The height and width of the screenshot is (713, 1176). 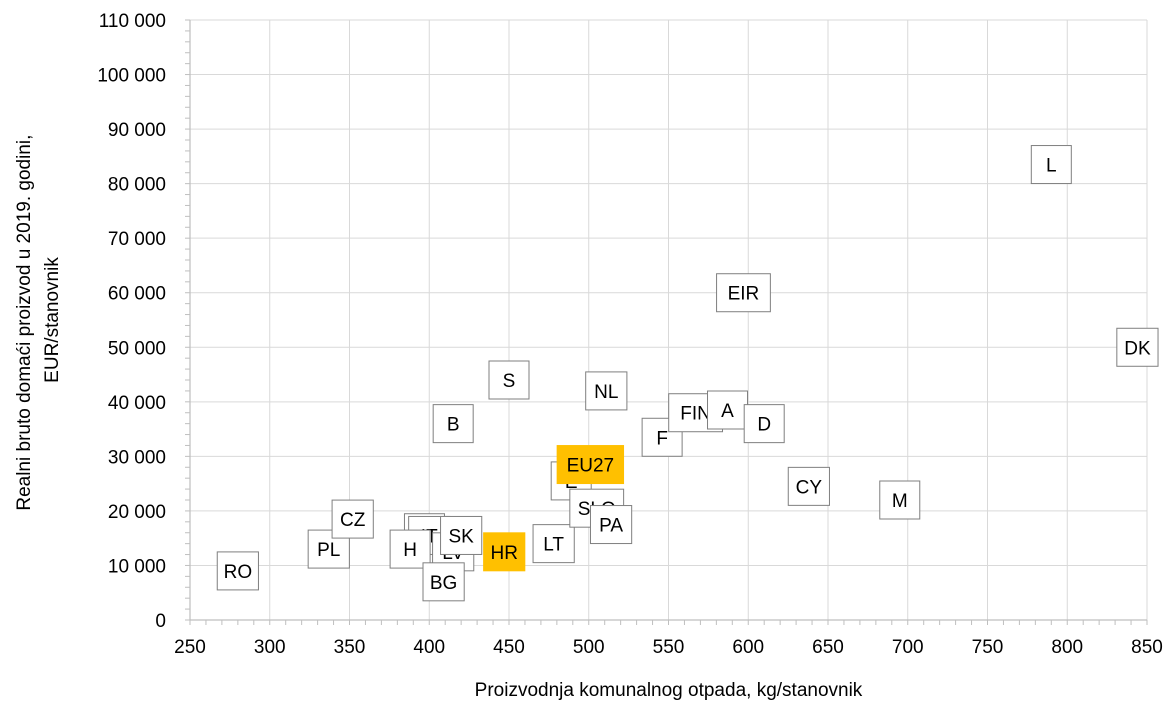 I want to click on data-point-cz: CZ, so click(x=352, y=519).